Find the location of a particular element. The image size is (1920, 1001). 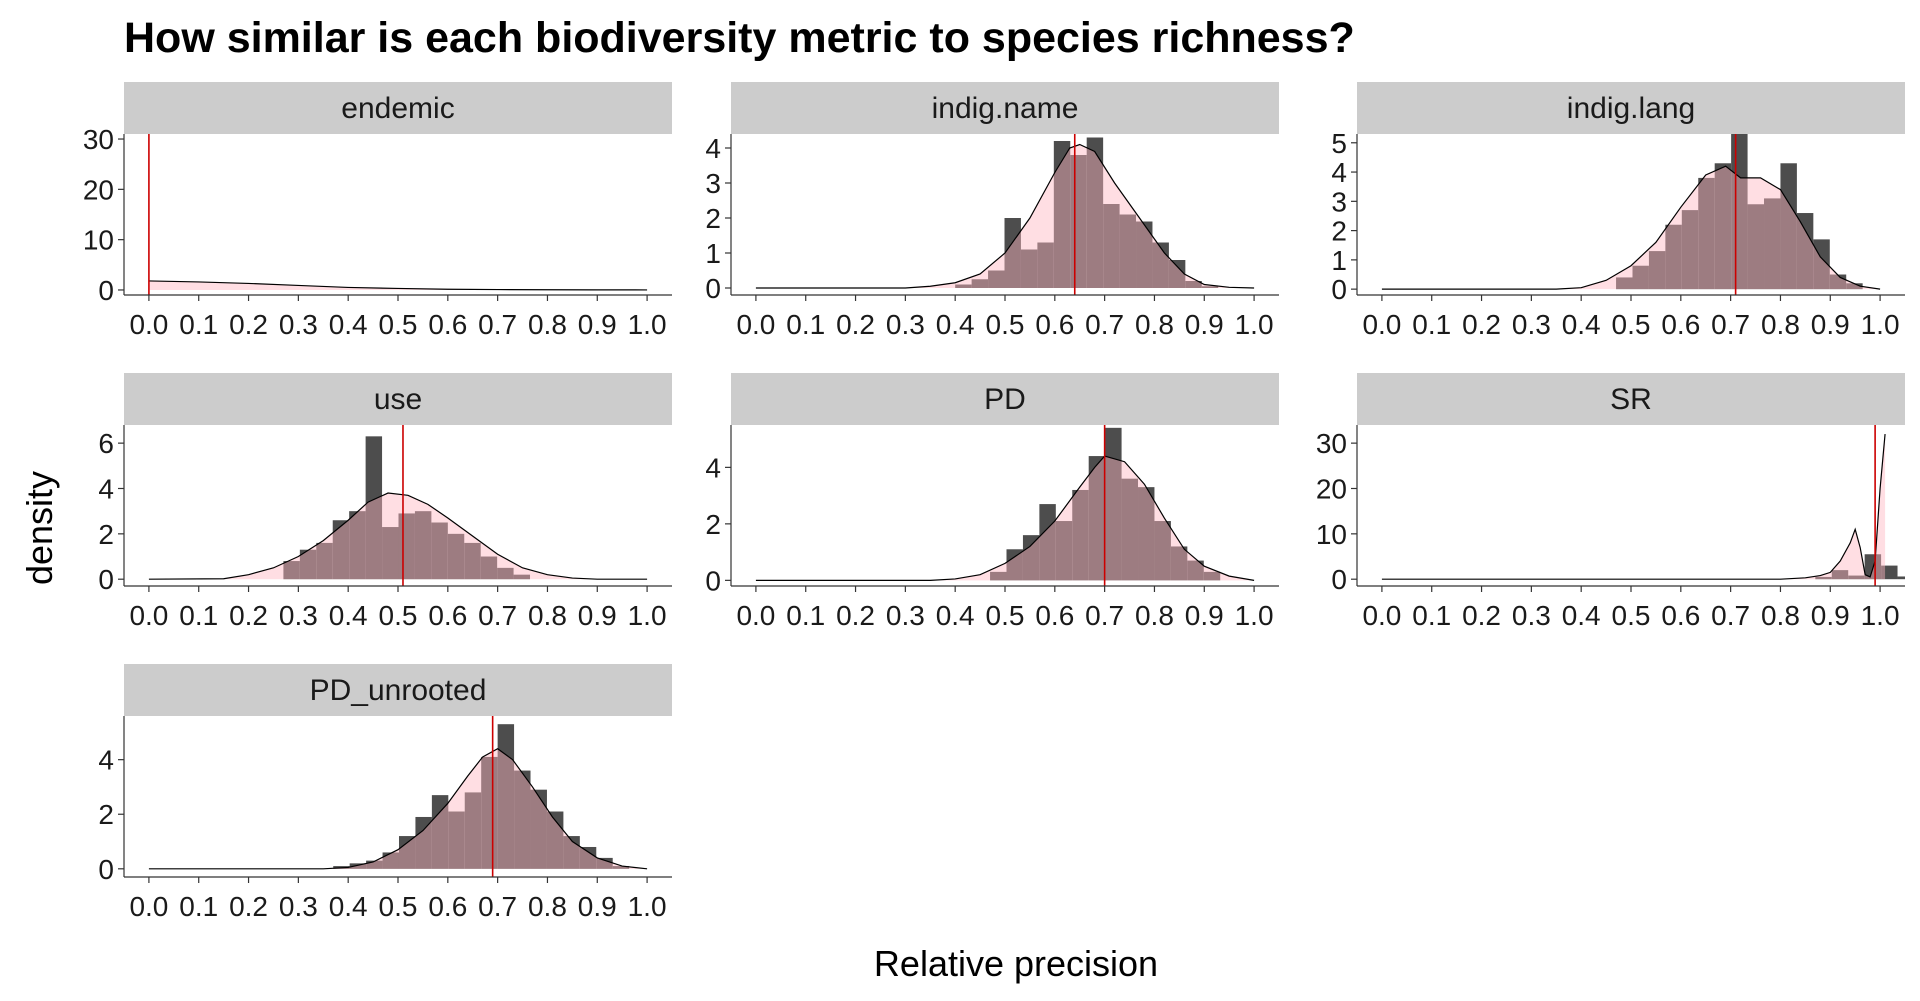

plot-area-indig.name is located at coordinates (1005, 214).